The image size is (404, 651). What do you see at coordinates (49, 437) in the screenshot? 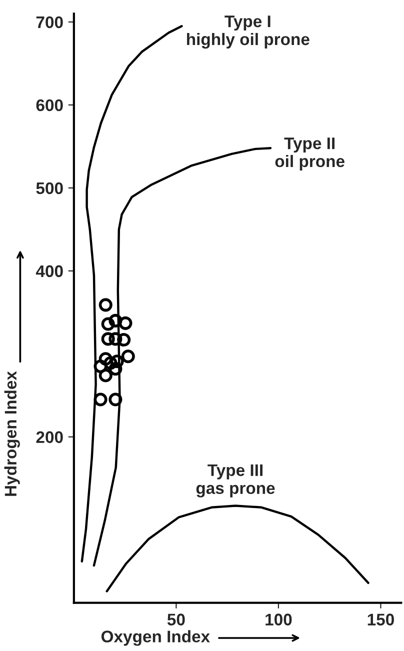
I see `y-tick-label: 200` at bounding box center [49, 437].